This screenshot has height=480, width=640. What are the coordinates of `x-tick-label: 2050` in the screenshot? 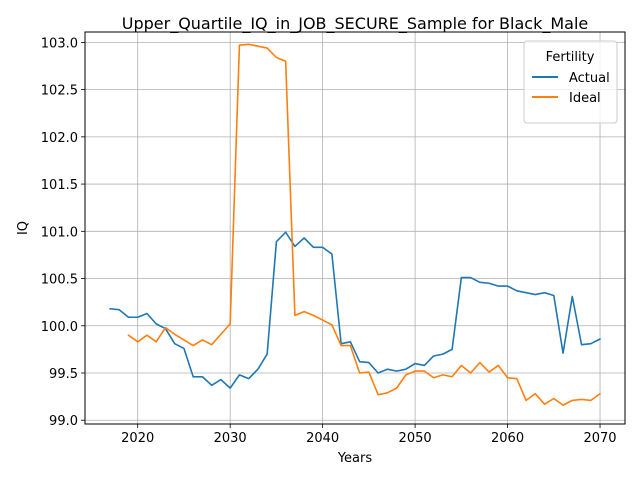 It's located at (415, 438).